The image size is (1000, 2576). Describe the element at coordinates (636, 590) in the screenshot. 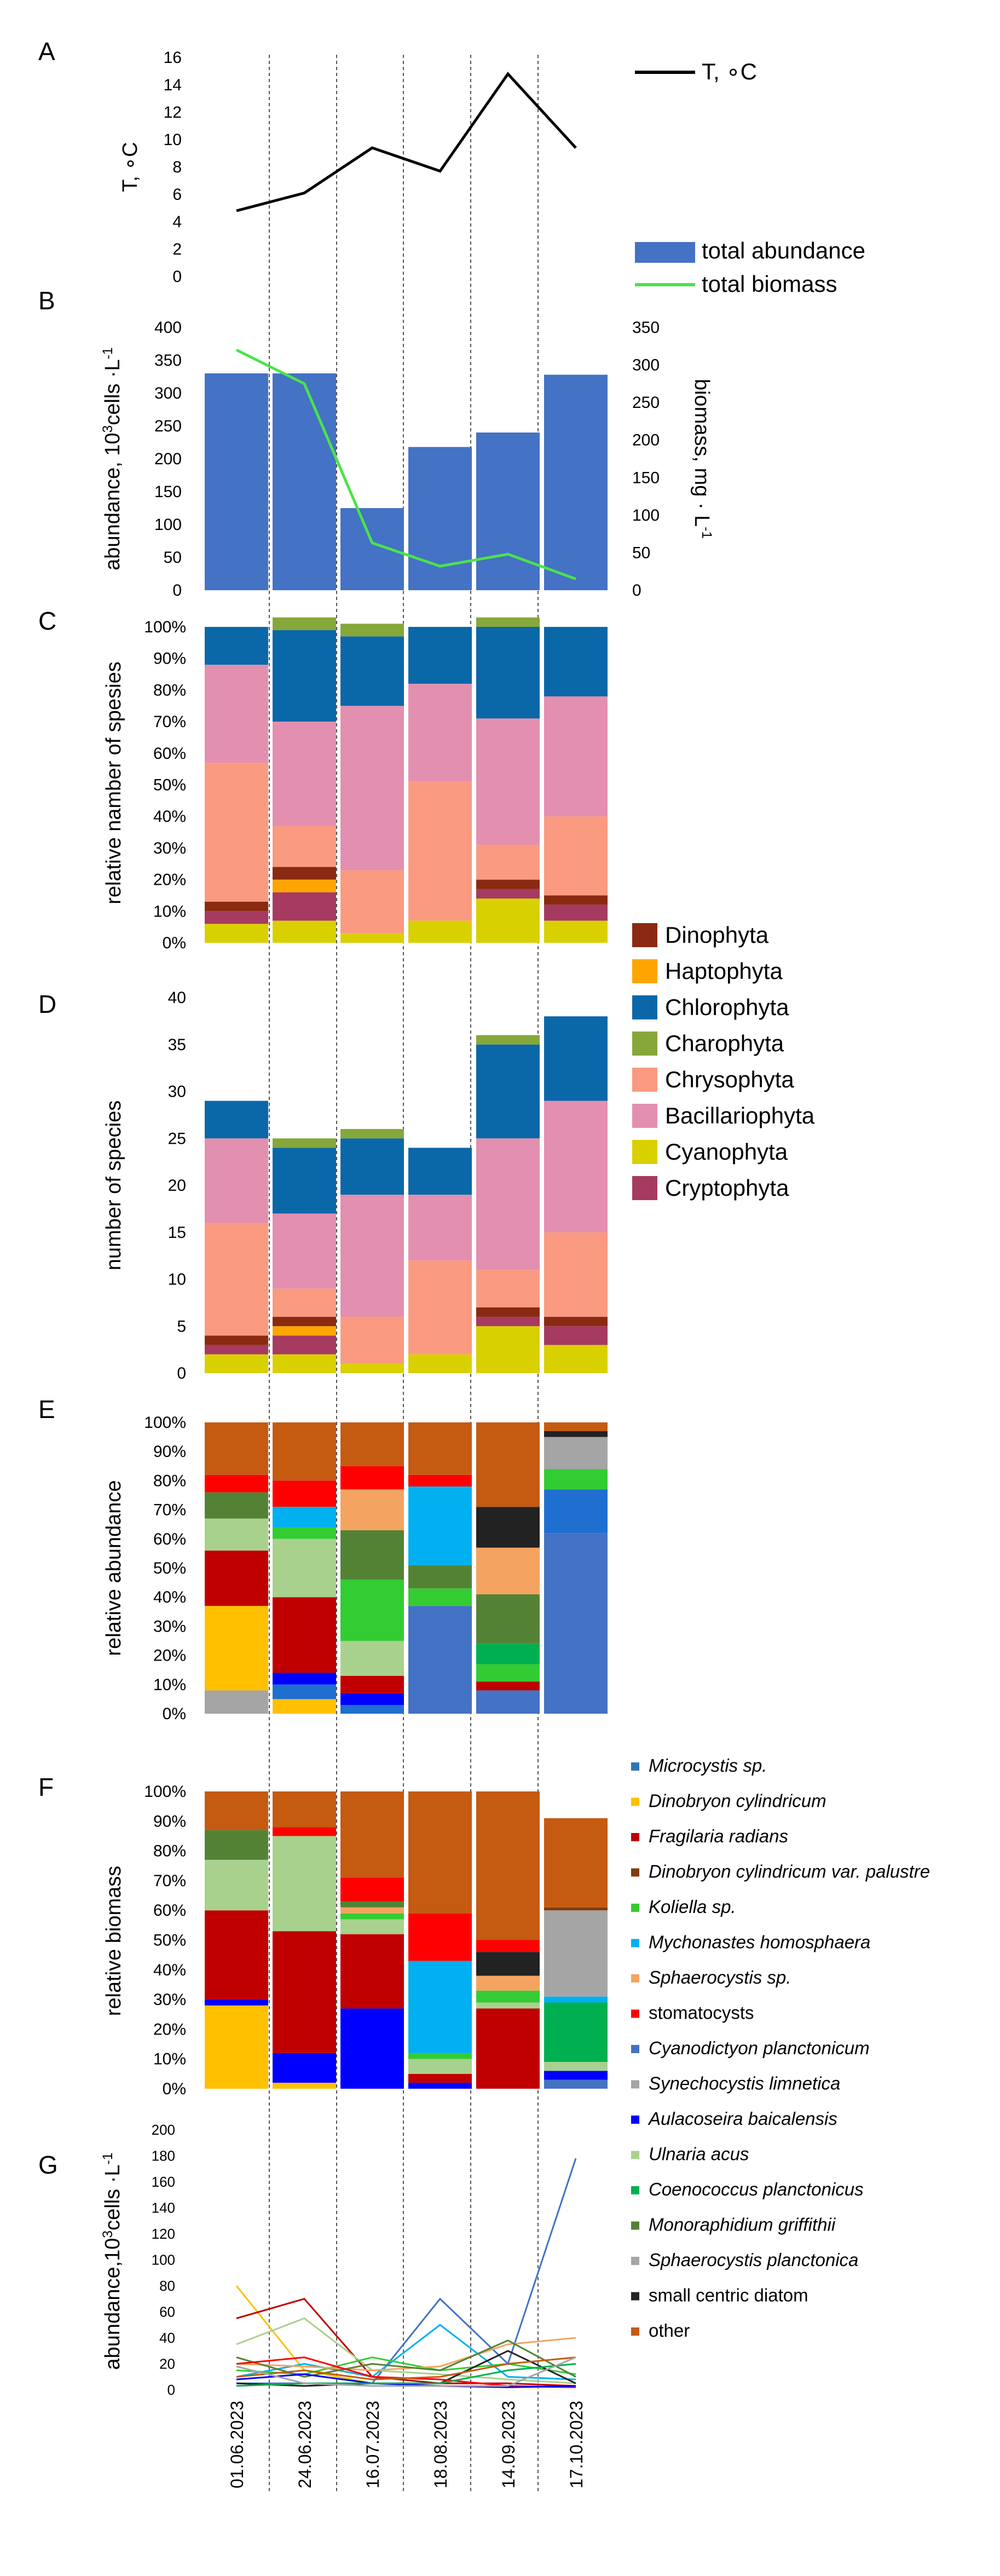

I see `b-tick-right: 0` at that location.